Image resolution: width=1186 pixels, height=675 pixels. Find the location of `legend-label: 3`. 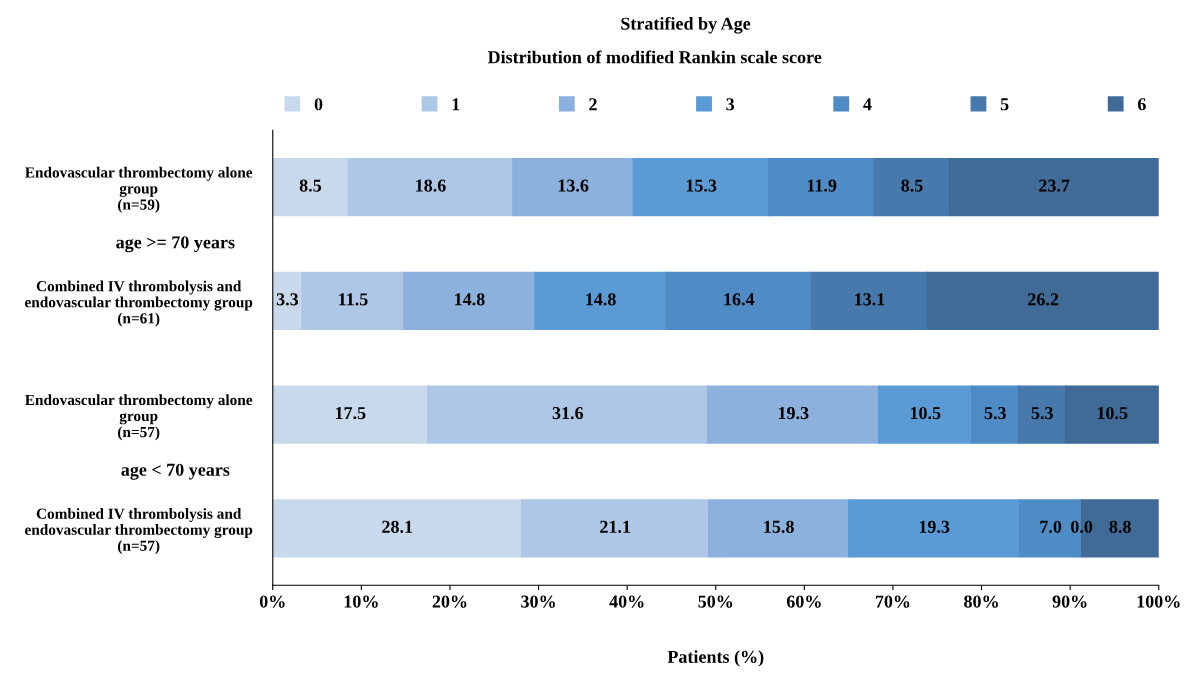

legend-label: 3 is located at coordinates (730, 104).